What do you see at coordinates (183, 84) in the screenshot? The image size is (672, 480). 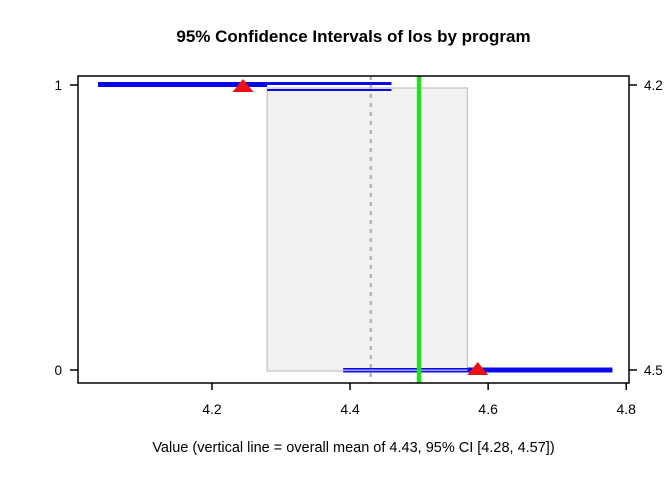 I see `group1-ci-line-outer` at bounding box center [183, 84].